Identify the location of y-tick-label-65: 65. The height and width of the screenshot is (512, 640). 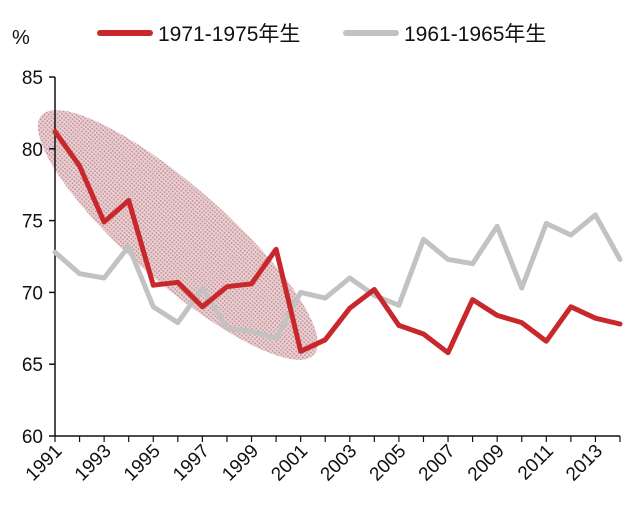
(32, 365).